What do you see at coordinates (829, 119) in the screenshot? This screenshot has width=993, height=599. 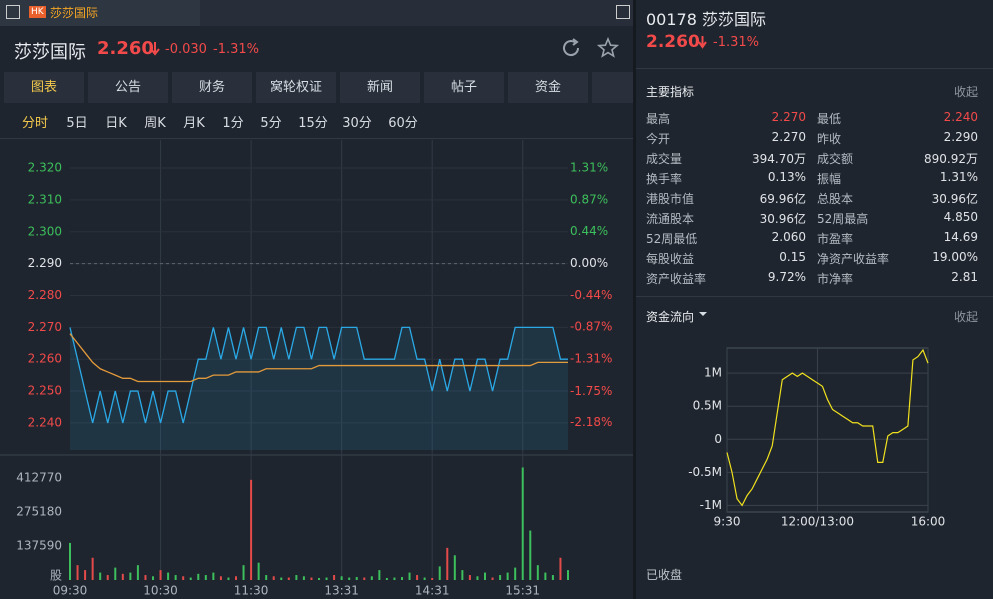 I see `metric-label: 最低` at bounding box center [829, 119].